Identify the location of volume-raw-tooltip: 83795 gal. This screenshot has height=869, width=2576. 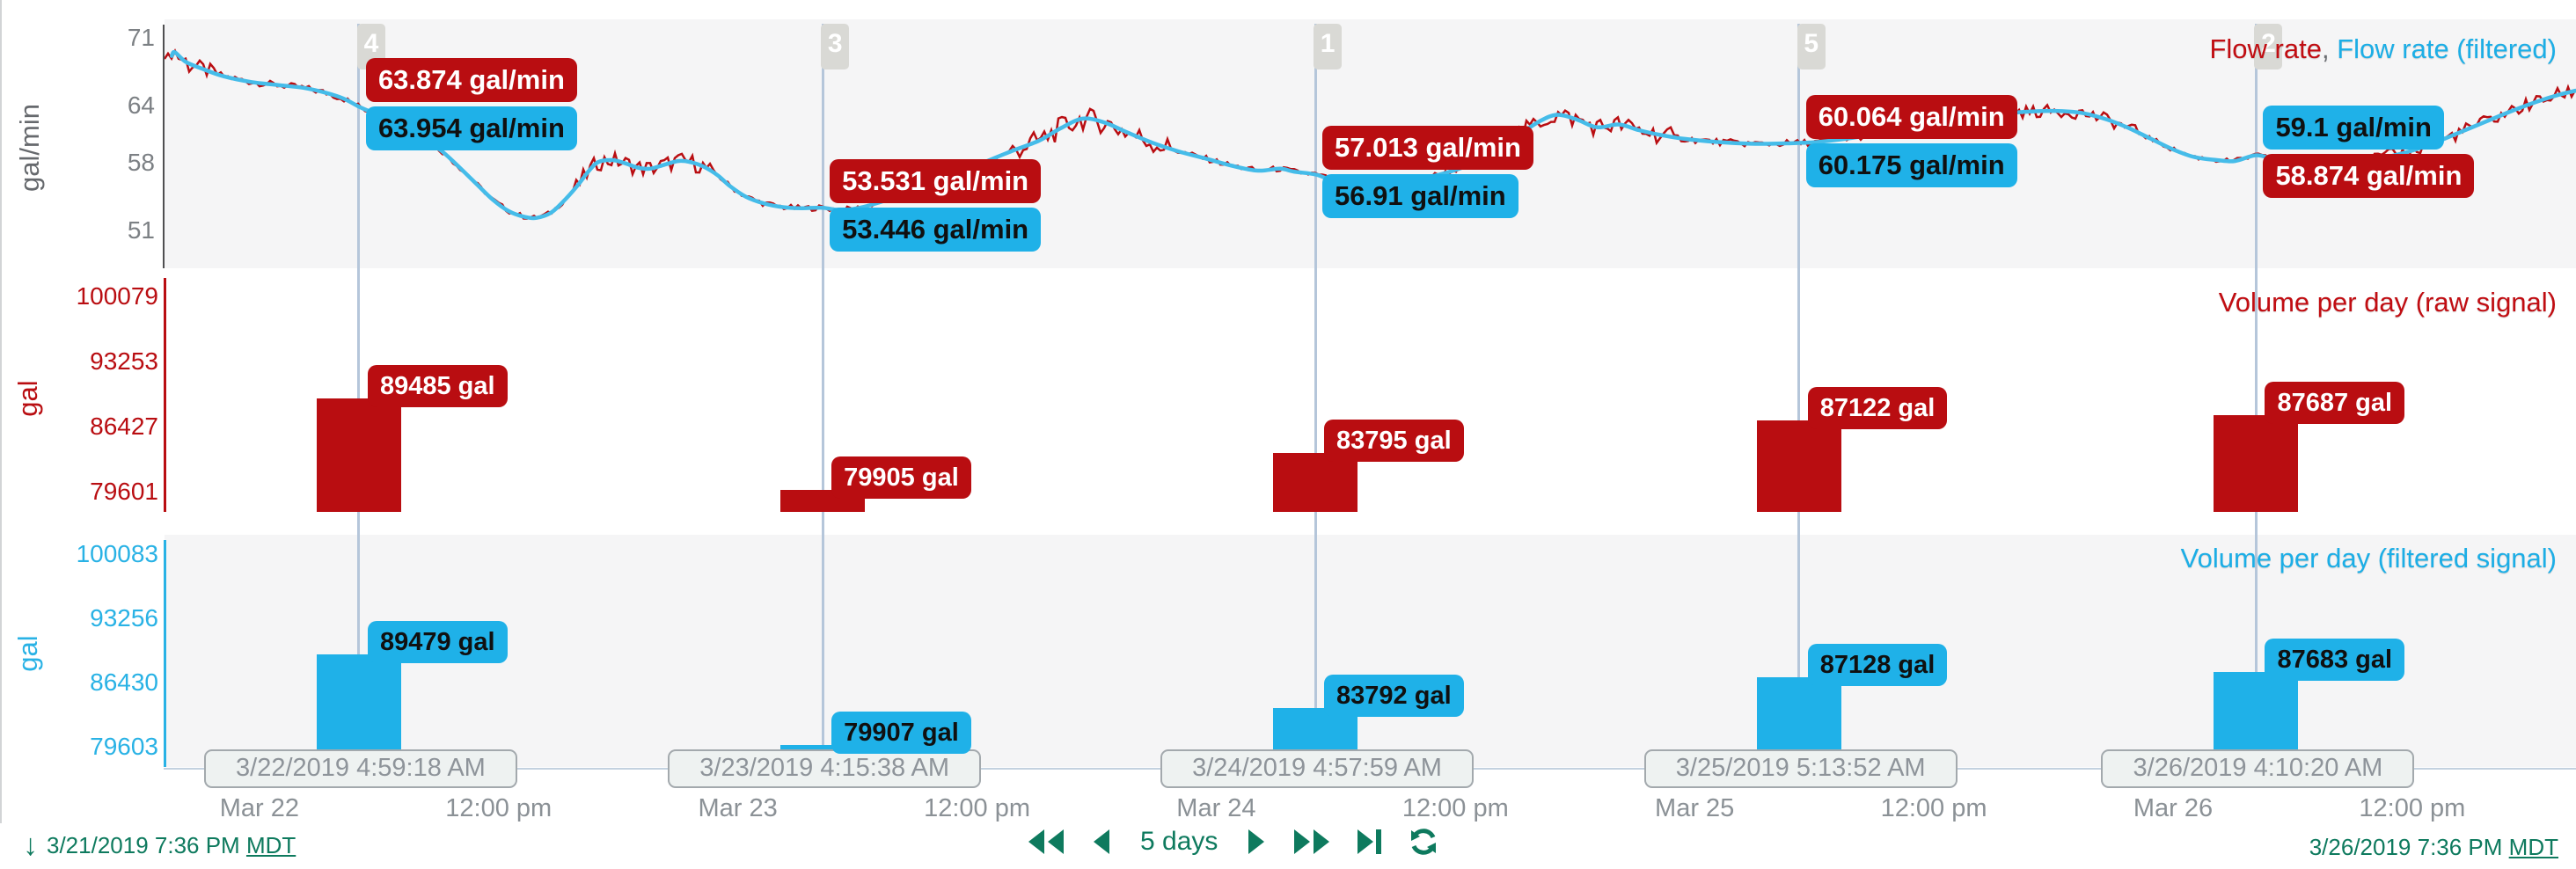
(1394, 440).